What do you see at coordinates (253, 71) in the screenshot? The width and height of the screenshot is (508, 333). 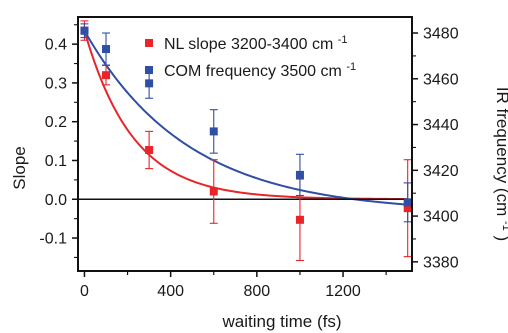 I see `legend-label-com-frequency-main: COM frequency 3500 cm` at bounding box center [253, 71].